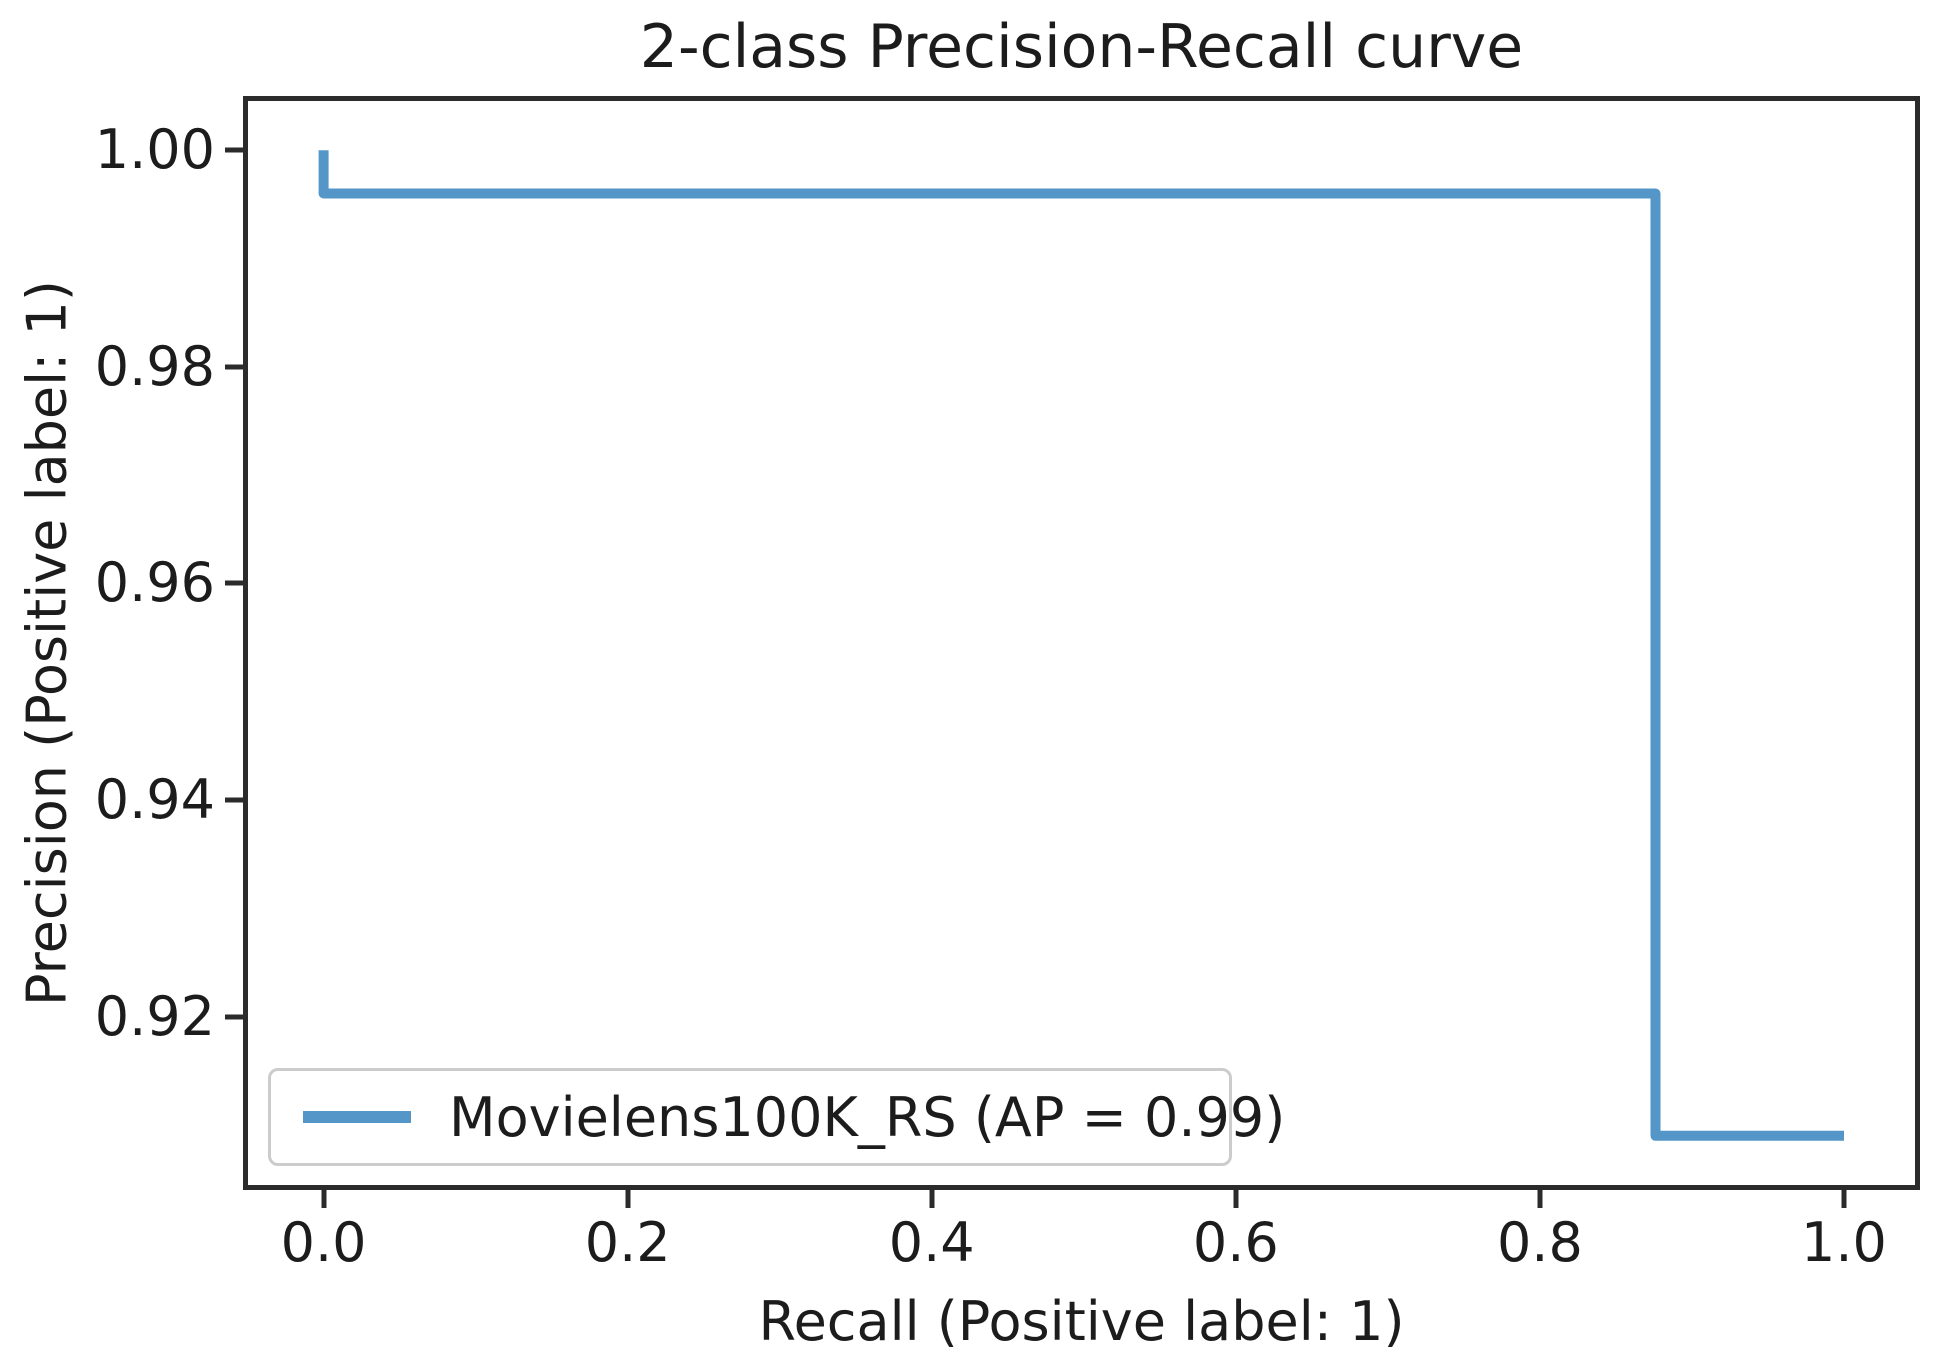 The width and height of the screenshot is (1949, 1369). Describe the element at coordinates (1235, 1242) in the screenshot. I see `x-tick-label: 0.6` at that location.